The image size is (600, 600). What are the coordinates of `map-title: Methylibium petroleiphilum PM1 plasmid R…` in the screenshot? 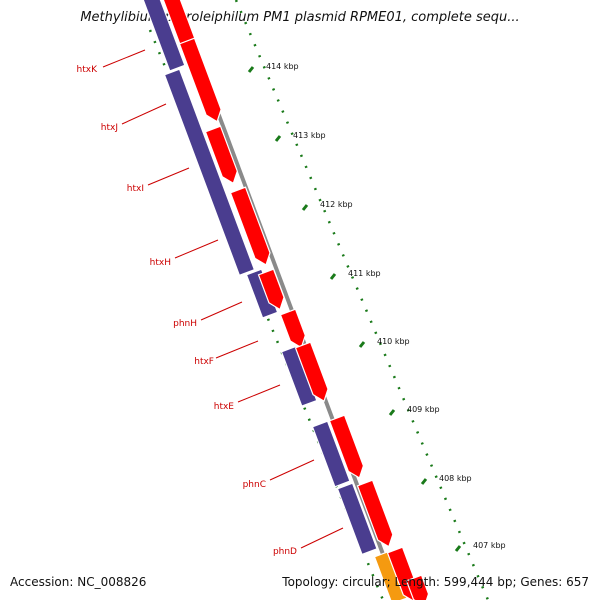 It's located at (300, 17).